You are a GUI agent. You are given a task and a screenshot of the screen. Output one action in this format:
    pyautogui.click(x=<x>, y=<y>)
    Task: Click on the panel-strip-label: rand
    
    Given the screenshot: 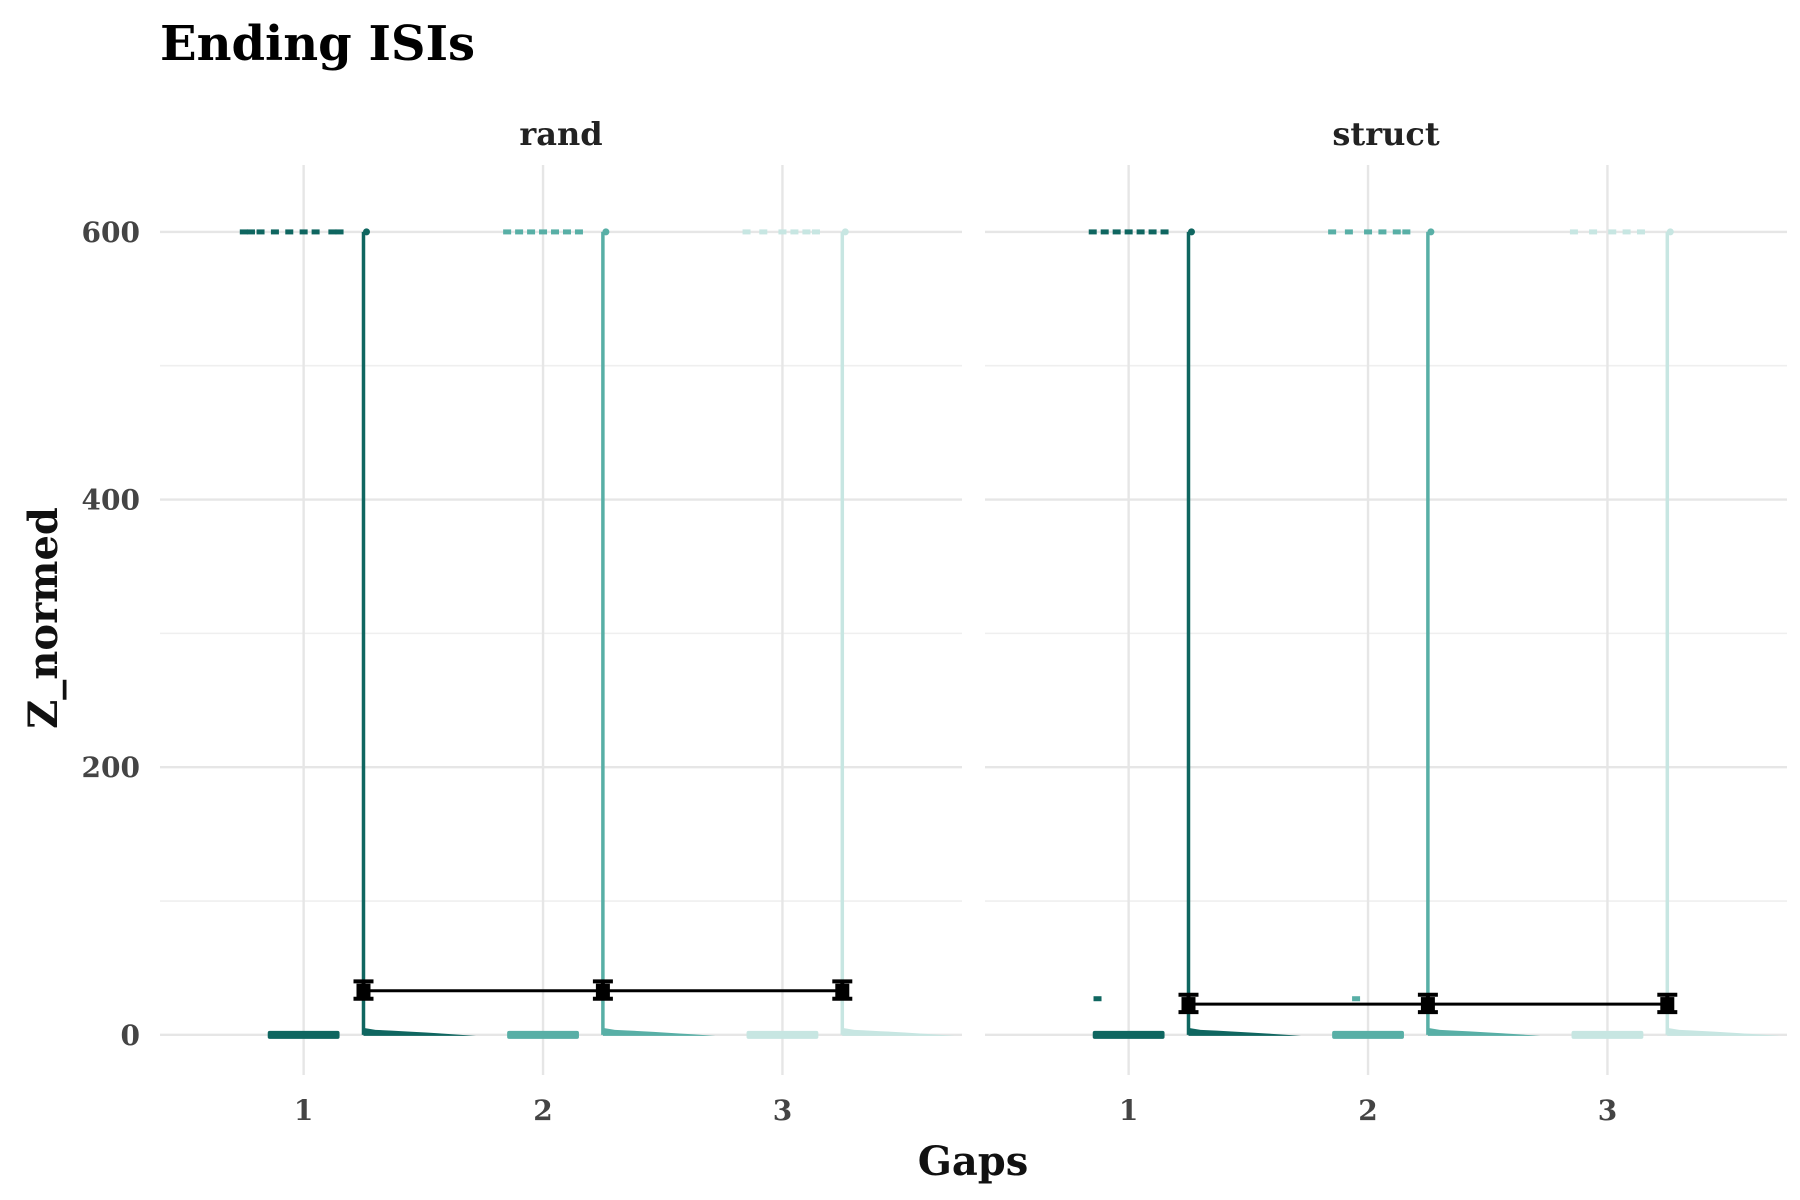 What is the action you would take?
    pyautogui.click(x=560, y=134)
    